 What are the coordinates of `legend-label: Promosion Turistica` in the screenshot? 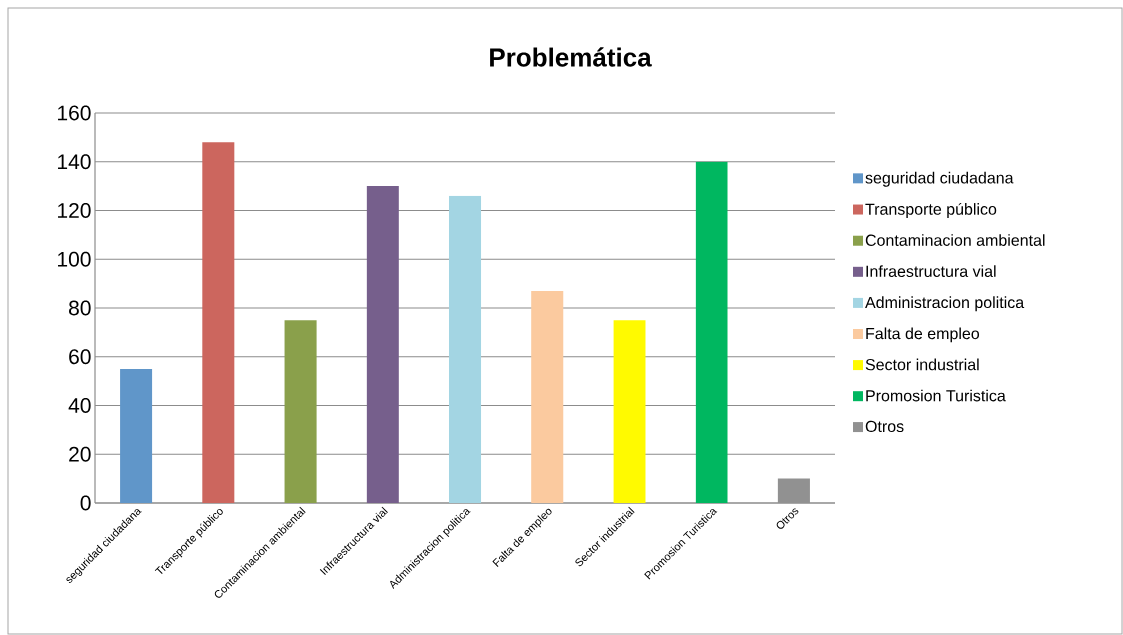 It's located at (936, 395).